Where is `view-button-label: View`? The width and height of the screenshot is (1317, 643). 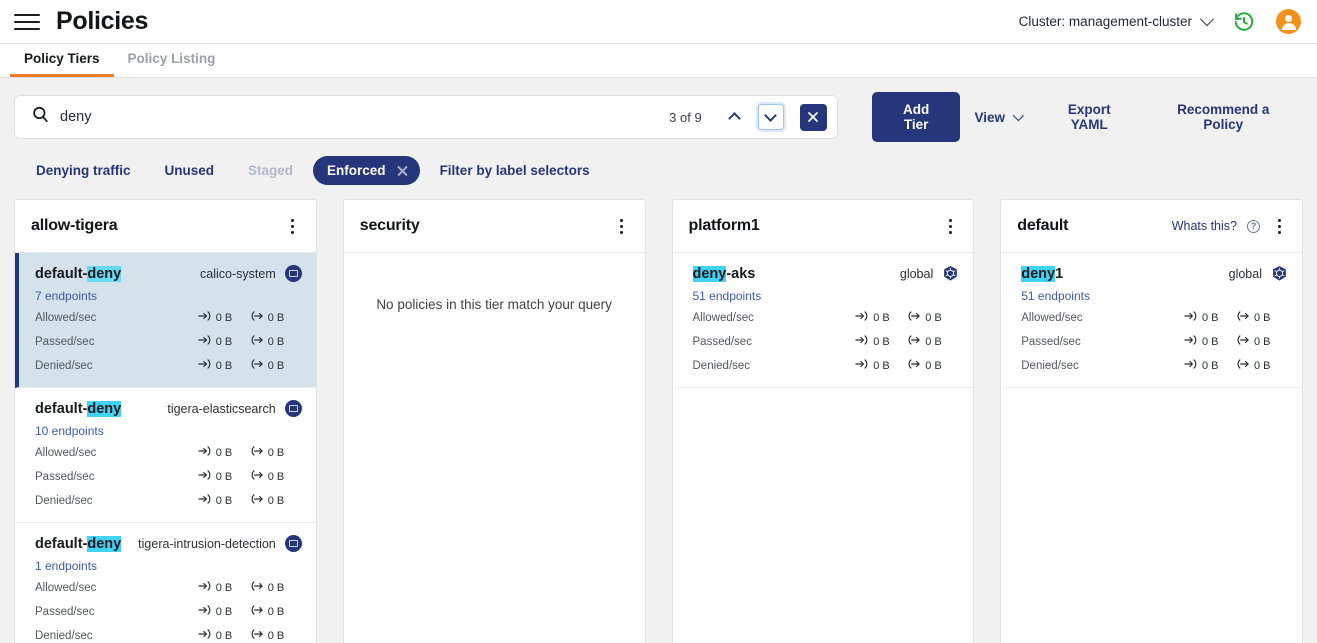
view-button-label: View is located at coordinates (989, 117).